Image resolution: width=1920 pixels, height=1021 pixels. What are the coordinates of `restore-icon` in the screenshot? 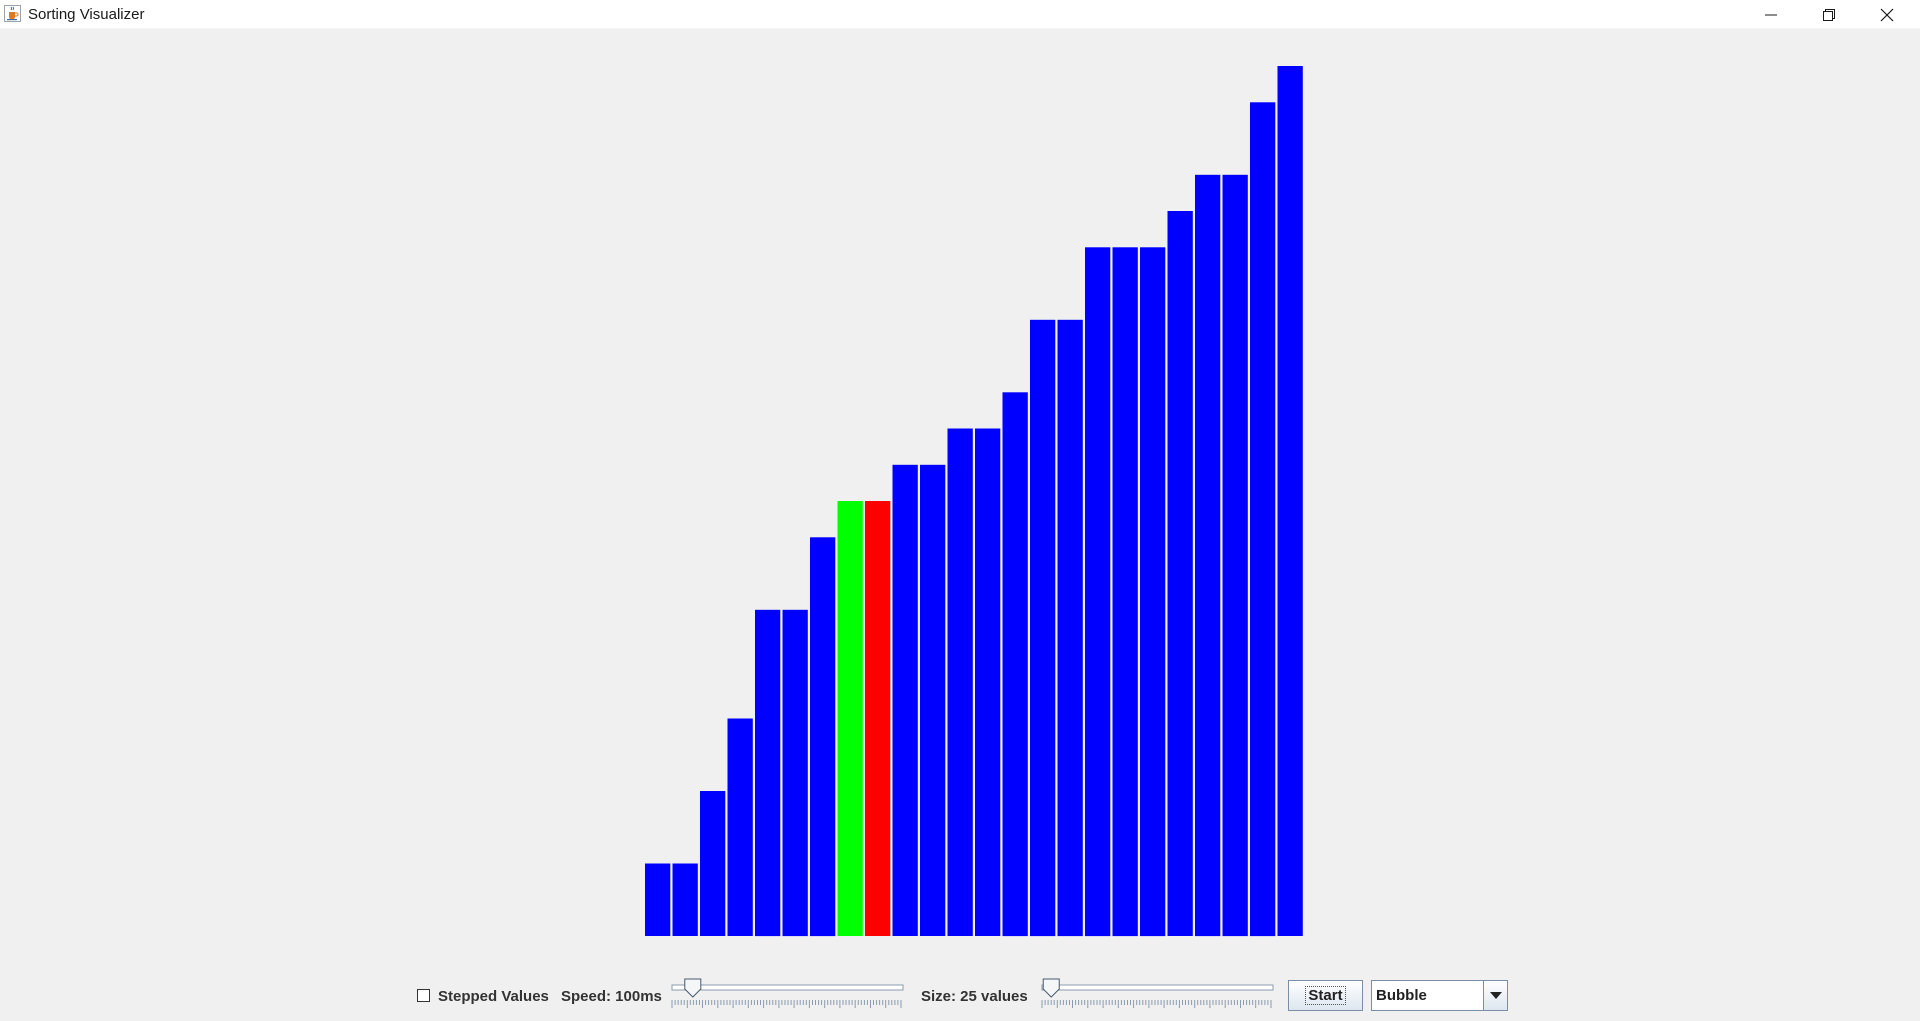 It's located at (1829, 15).